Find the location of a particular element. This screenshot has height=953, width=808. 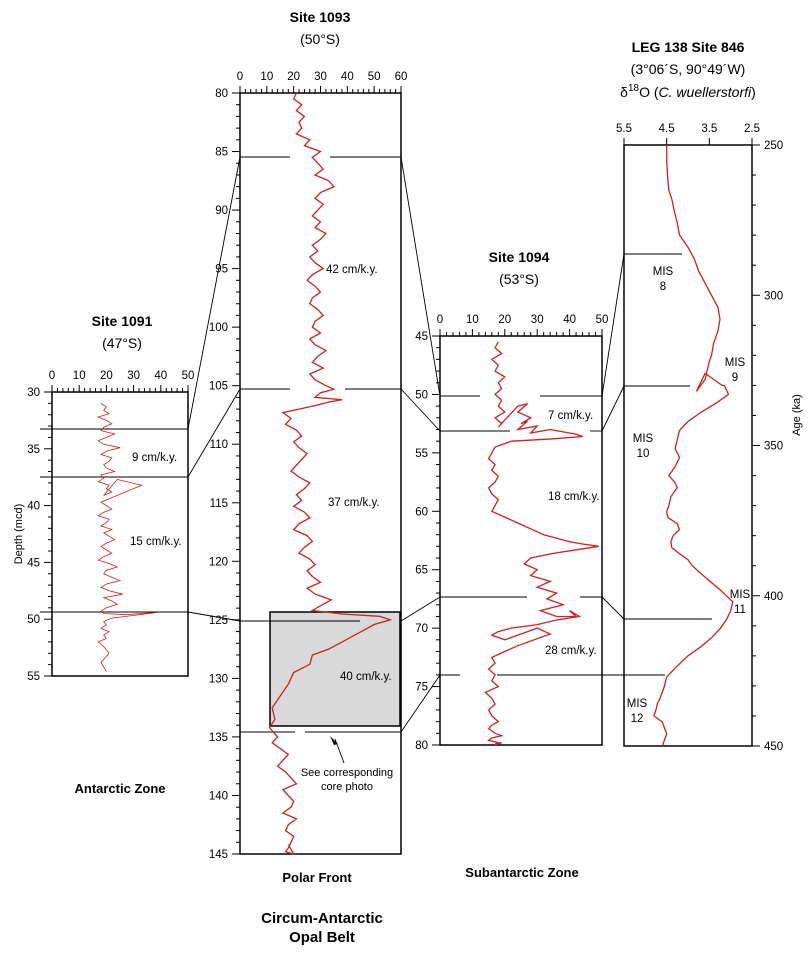

y-tick-label: 135 is located at coordinates (218, 738).